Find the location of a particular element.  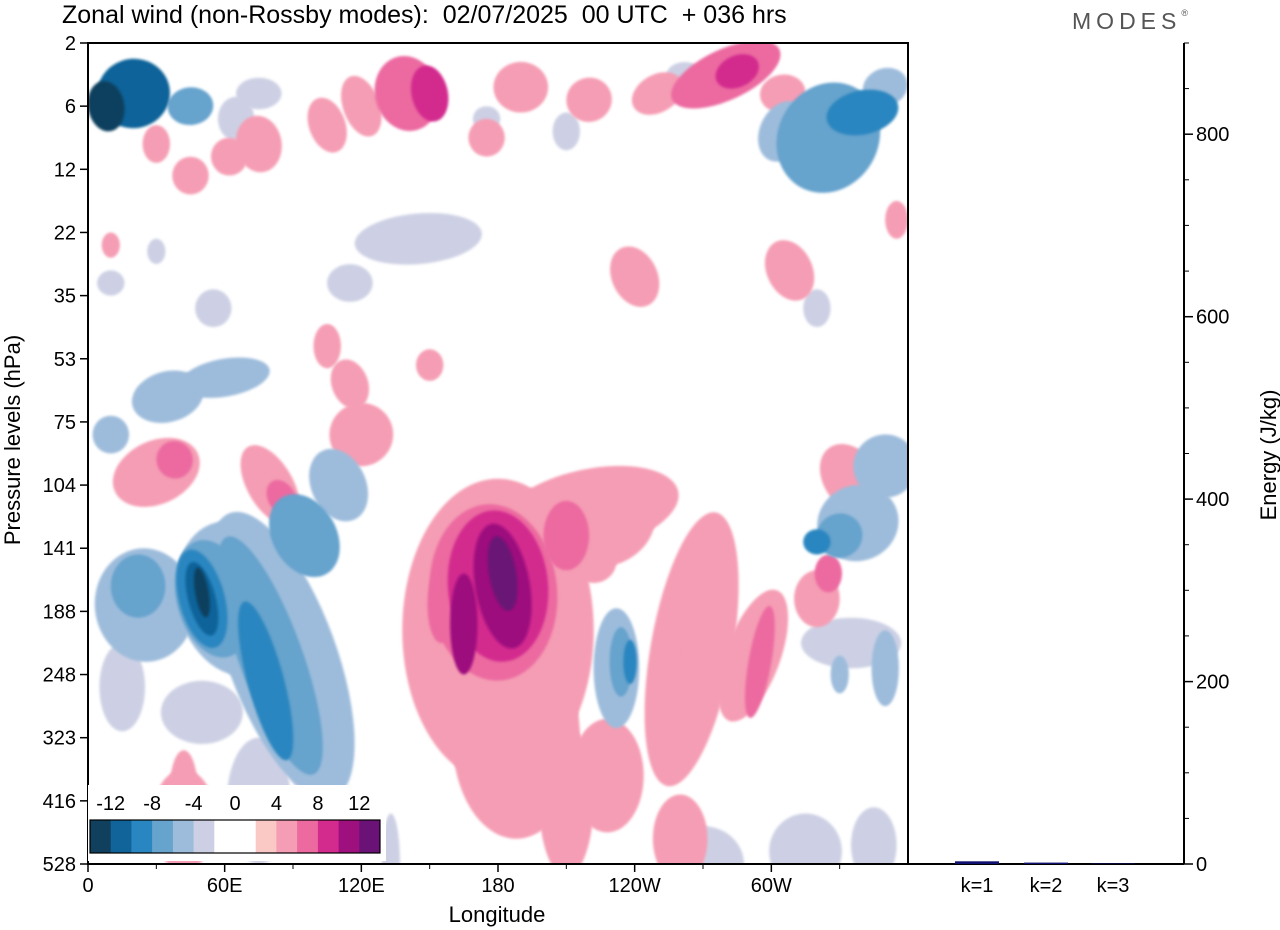

x-axis-title: Longitude is located at coordinates (497, 914).